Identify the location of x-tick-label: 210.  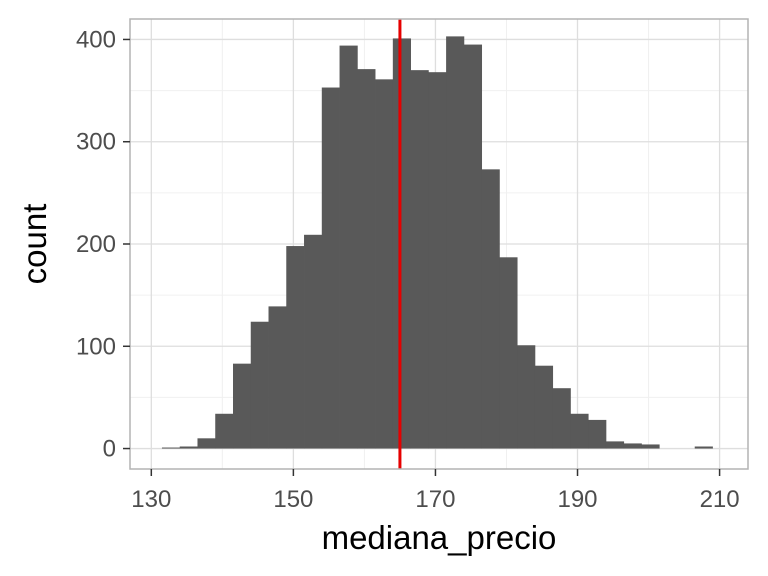
(720, 499).